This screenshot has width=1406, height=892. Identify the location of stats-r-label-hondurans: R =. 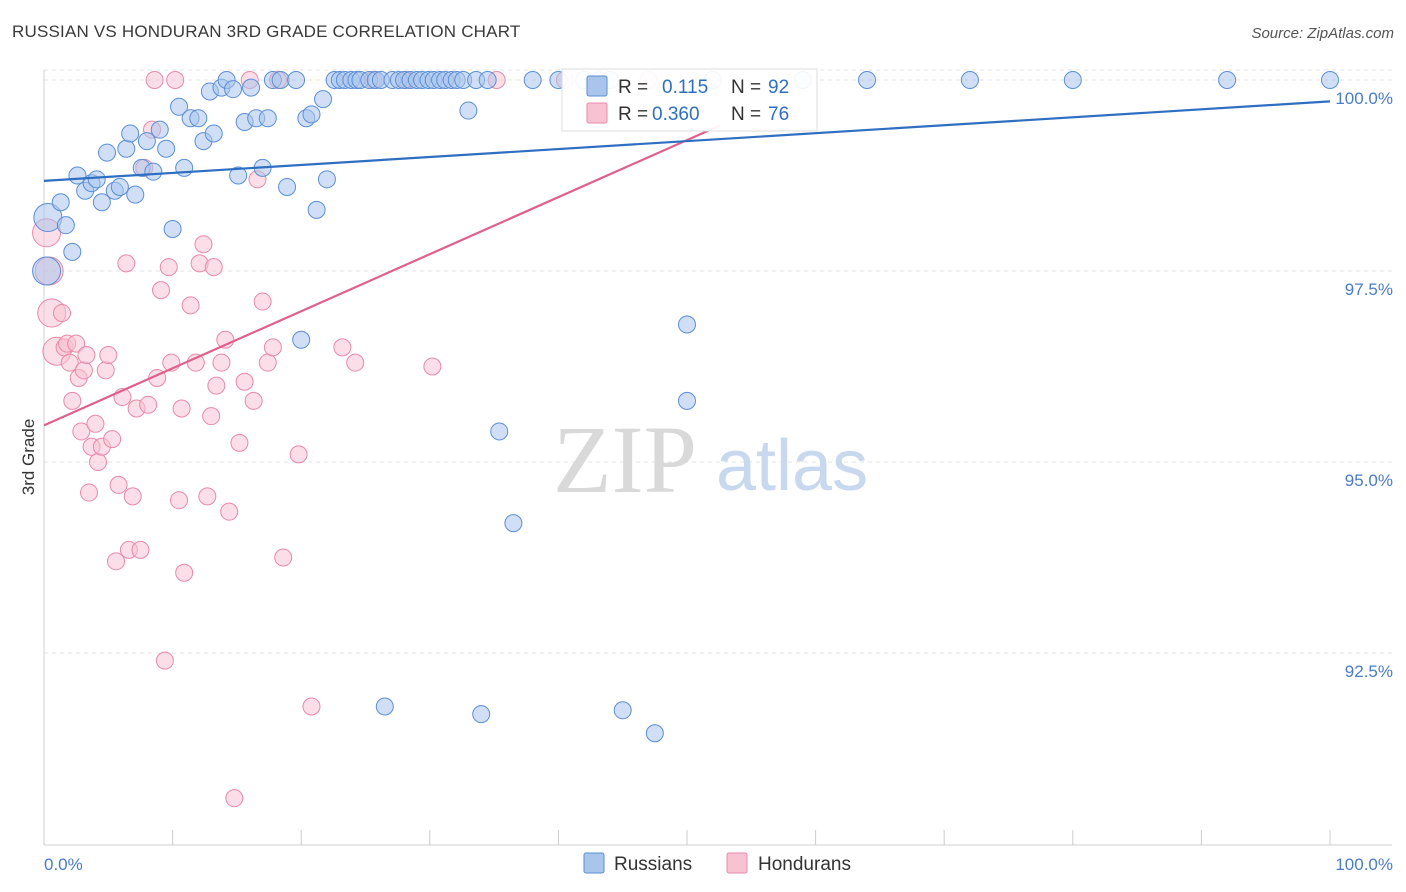
(633, 114).